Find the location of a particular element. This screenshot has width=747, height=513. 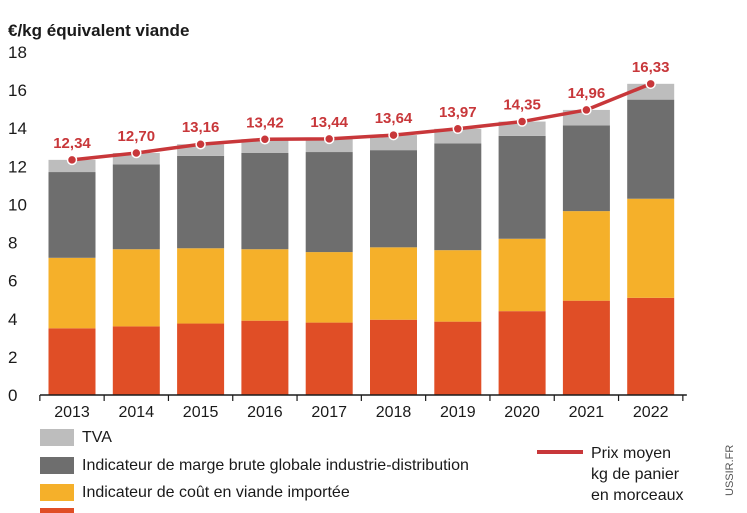

price-data-label: 13,64 is located at coordinates (394, 118).